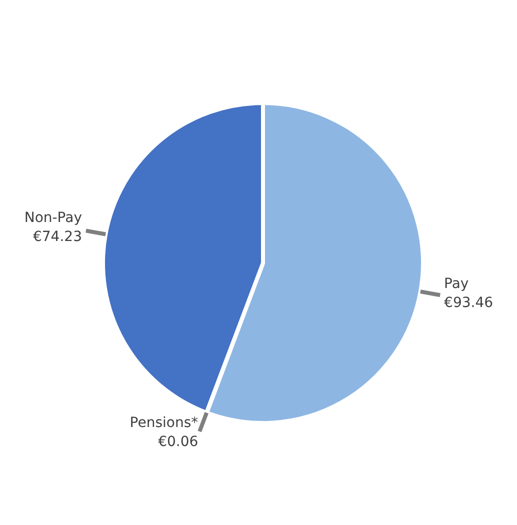  I want to click on data-label: €74.23, so click(57, 236).